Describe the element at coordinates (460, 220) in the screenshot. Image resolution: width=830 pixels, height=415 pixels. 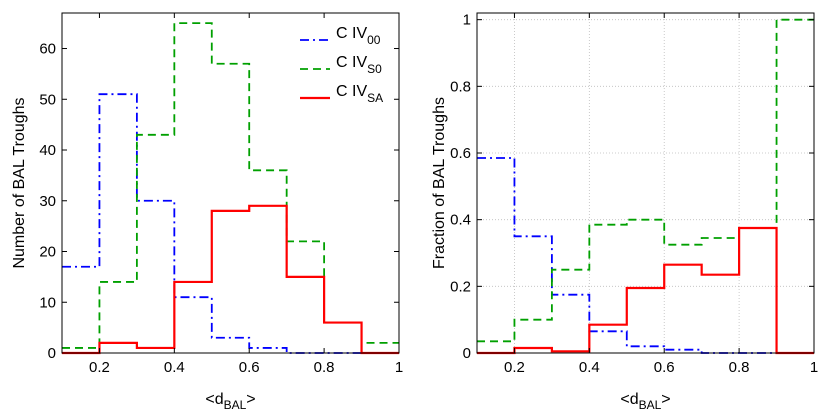
I see `y-tick-label: 0.4` at that location.